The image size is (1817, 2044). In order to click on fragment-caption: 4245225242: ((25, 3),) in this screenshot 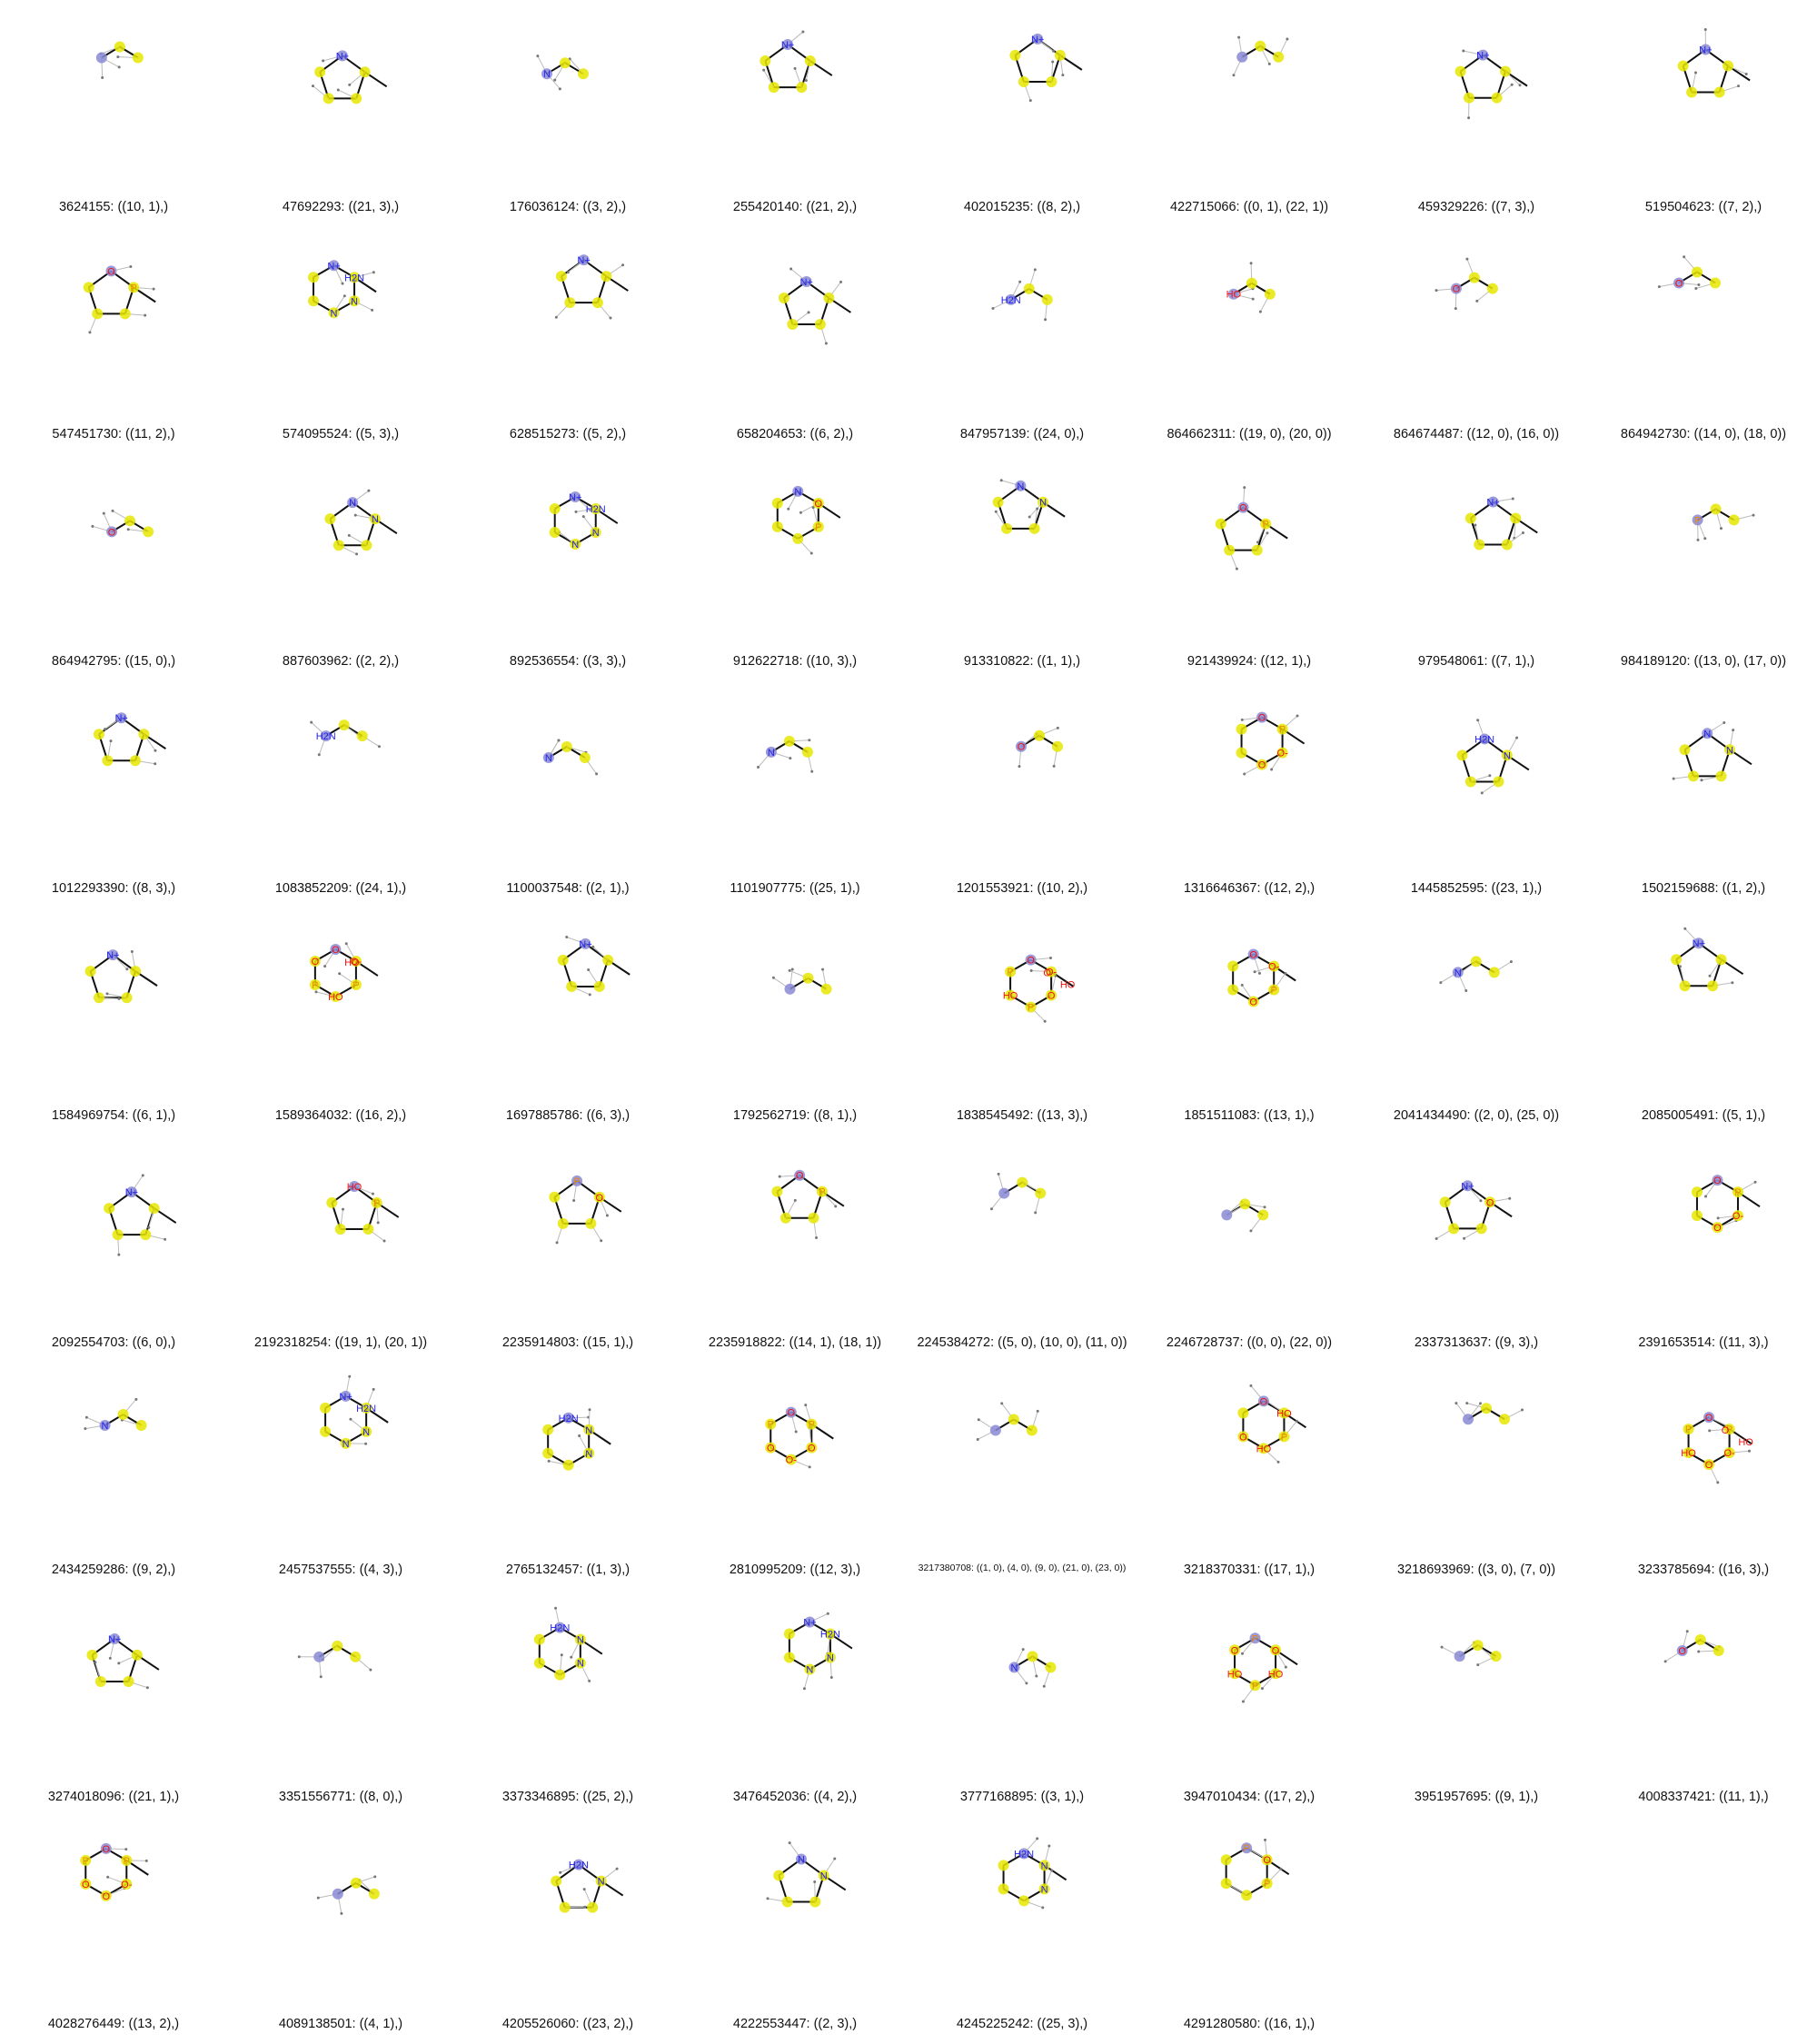, I will do `click(1022, 2024)`.